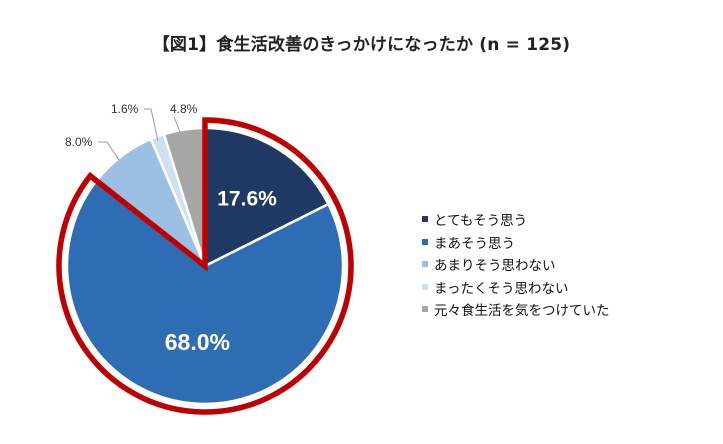 The width and height of the screenshot is (723, 444). I want to click on legend-item-5: 元々食生活を気をつけていた, so click(516, 309).